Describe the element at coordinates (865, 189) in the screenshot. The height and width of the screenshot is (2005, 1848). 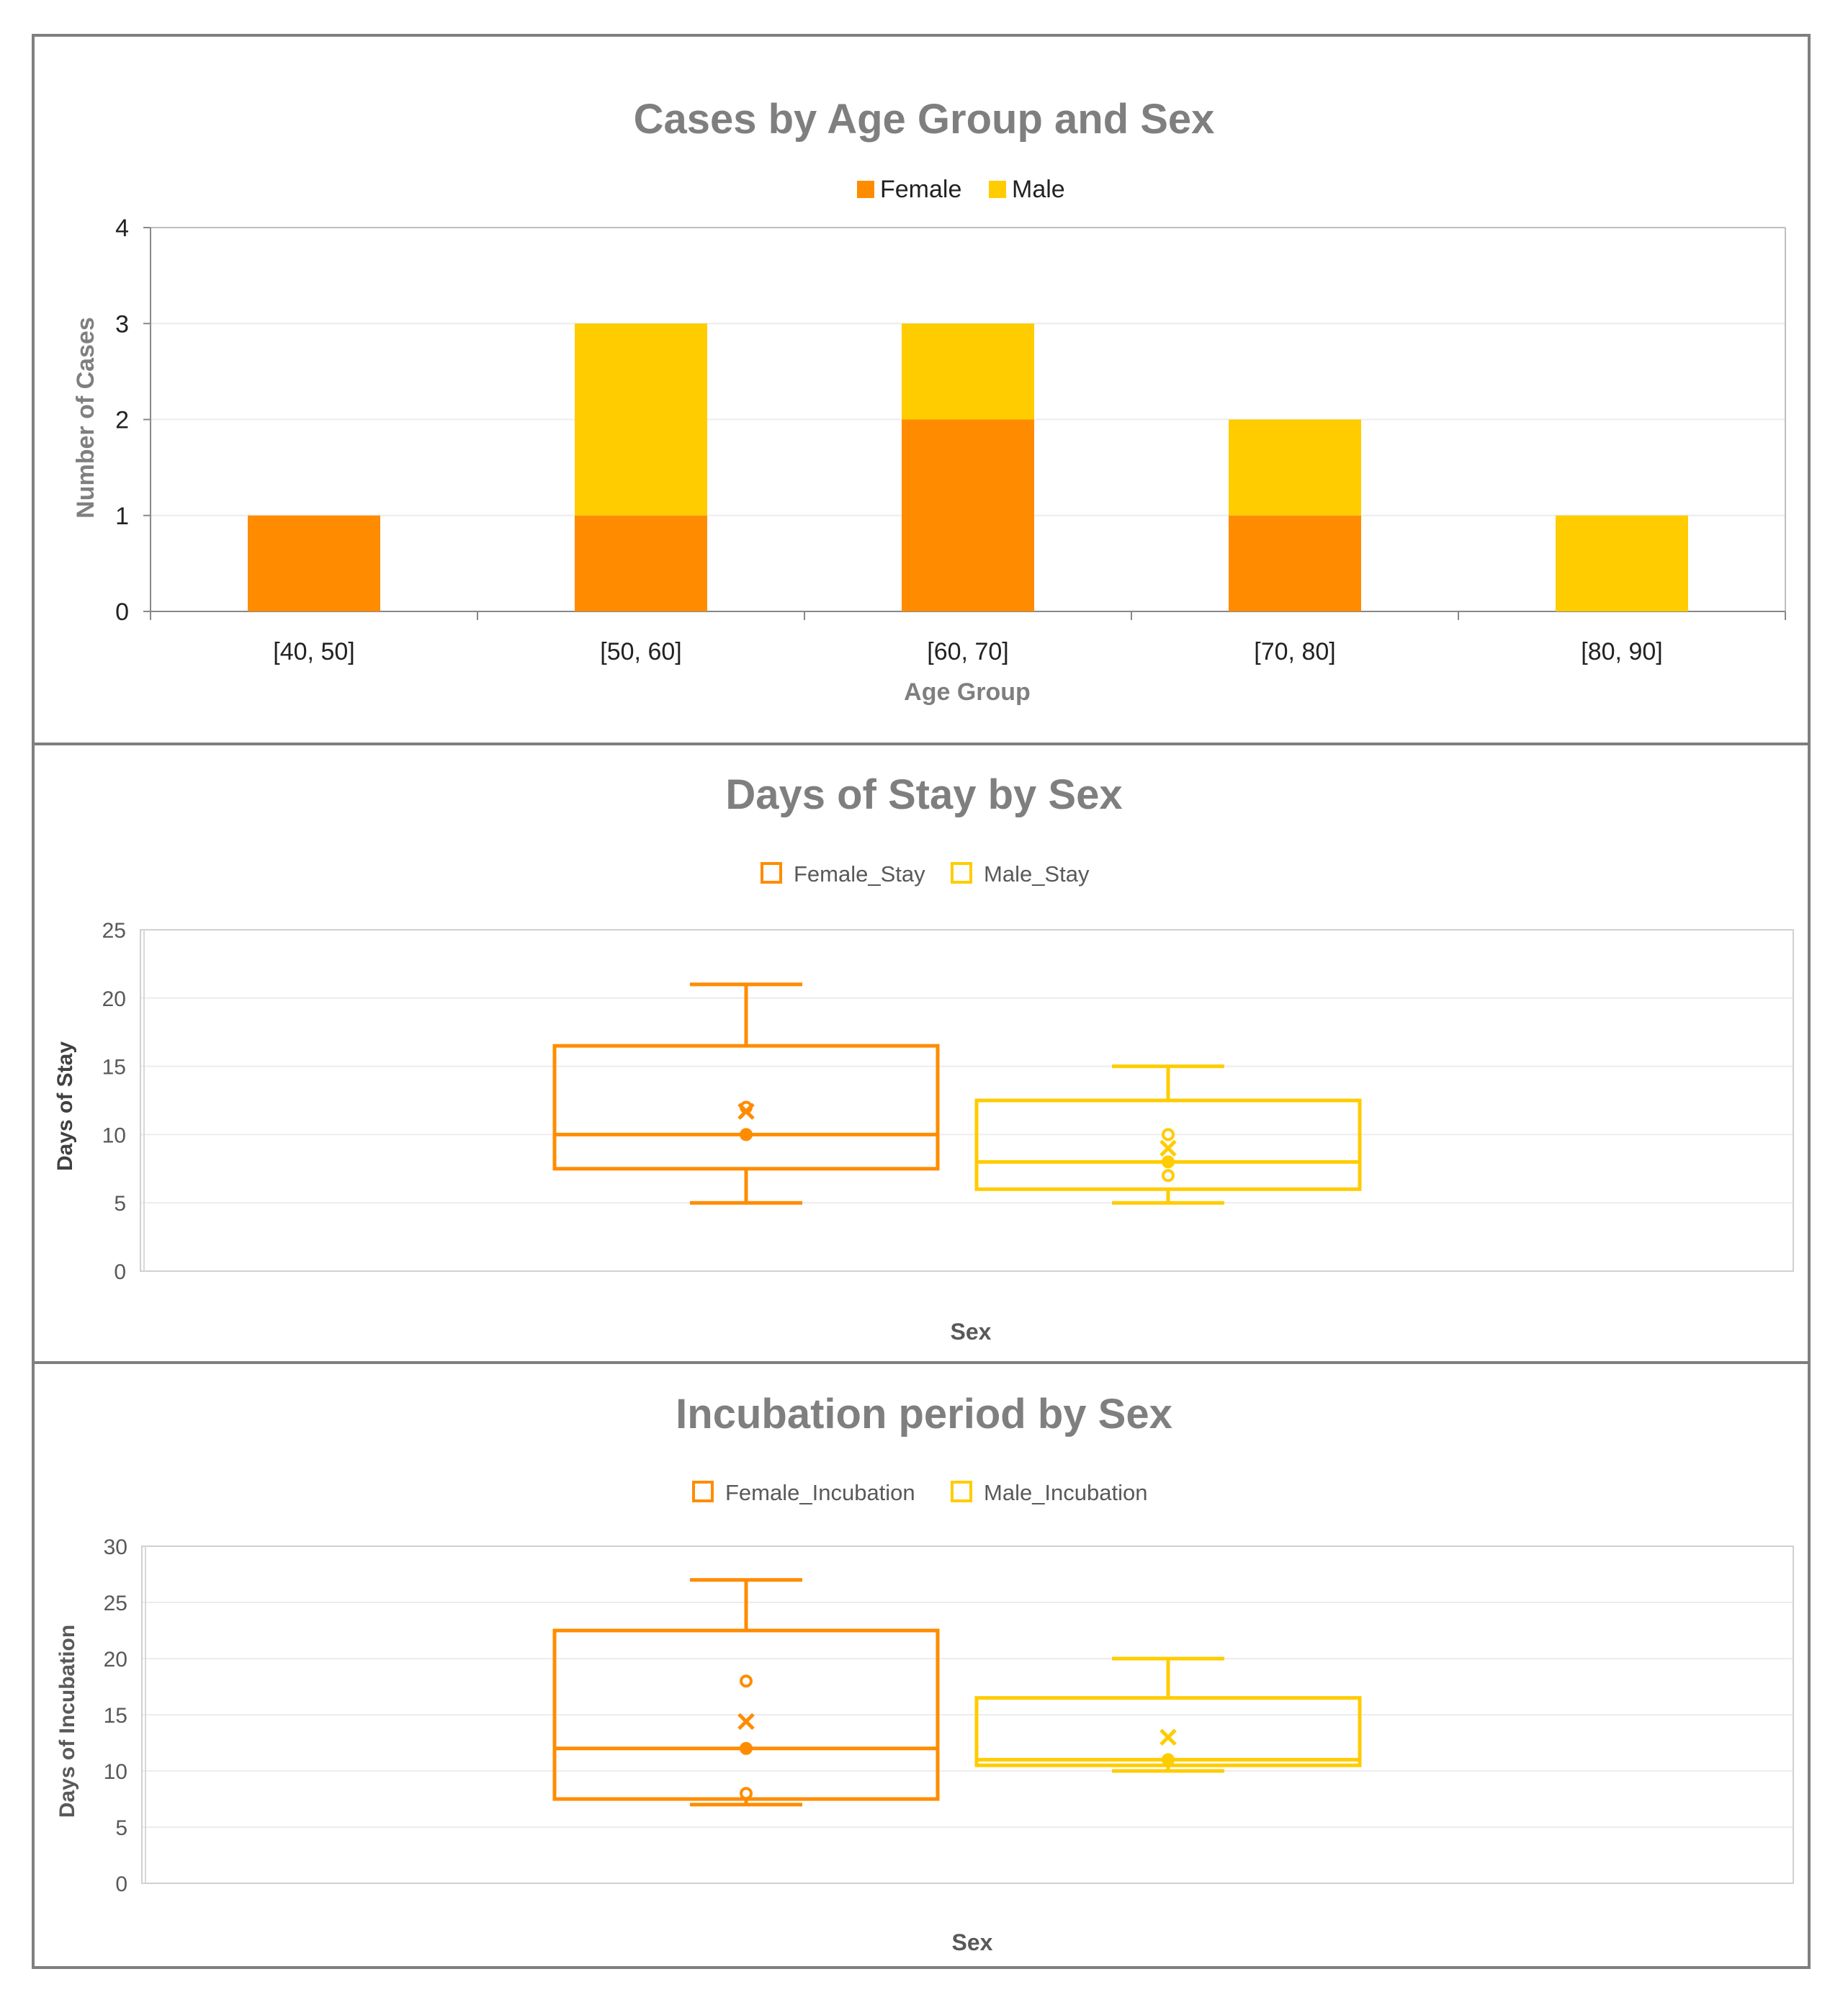
I see `legend-swatch-female` at that location.